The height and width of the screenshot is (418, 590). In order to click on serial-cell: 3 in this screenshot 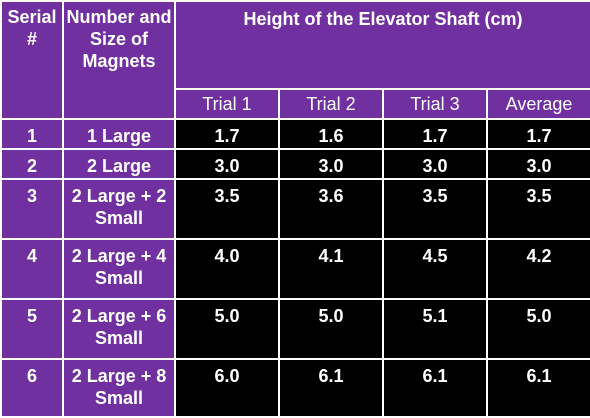, I will do `click(32, 209)`.